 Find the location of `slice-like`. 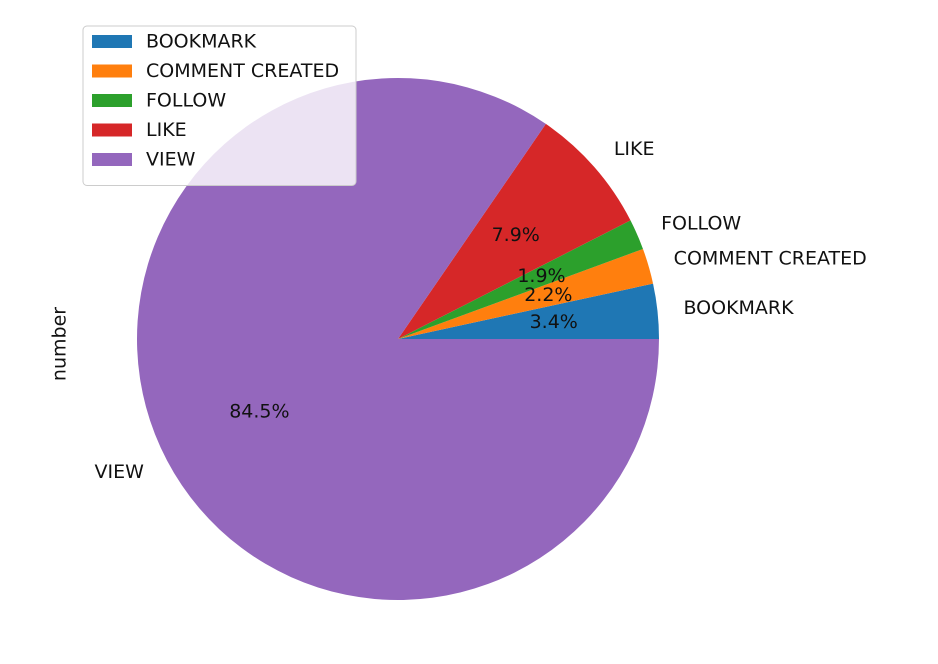

slice-like is located at coordinates (514, 231).